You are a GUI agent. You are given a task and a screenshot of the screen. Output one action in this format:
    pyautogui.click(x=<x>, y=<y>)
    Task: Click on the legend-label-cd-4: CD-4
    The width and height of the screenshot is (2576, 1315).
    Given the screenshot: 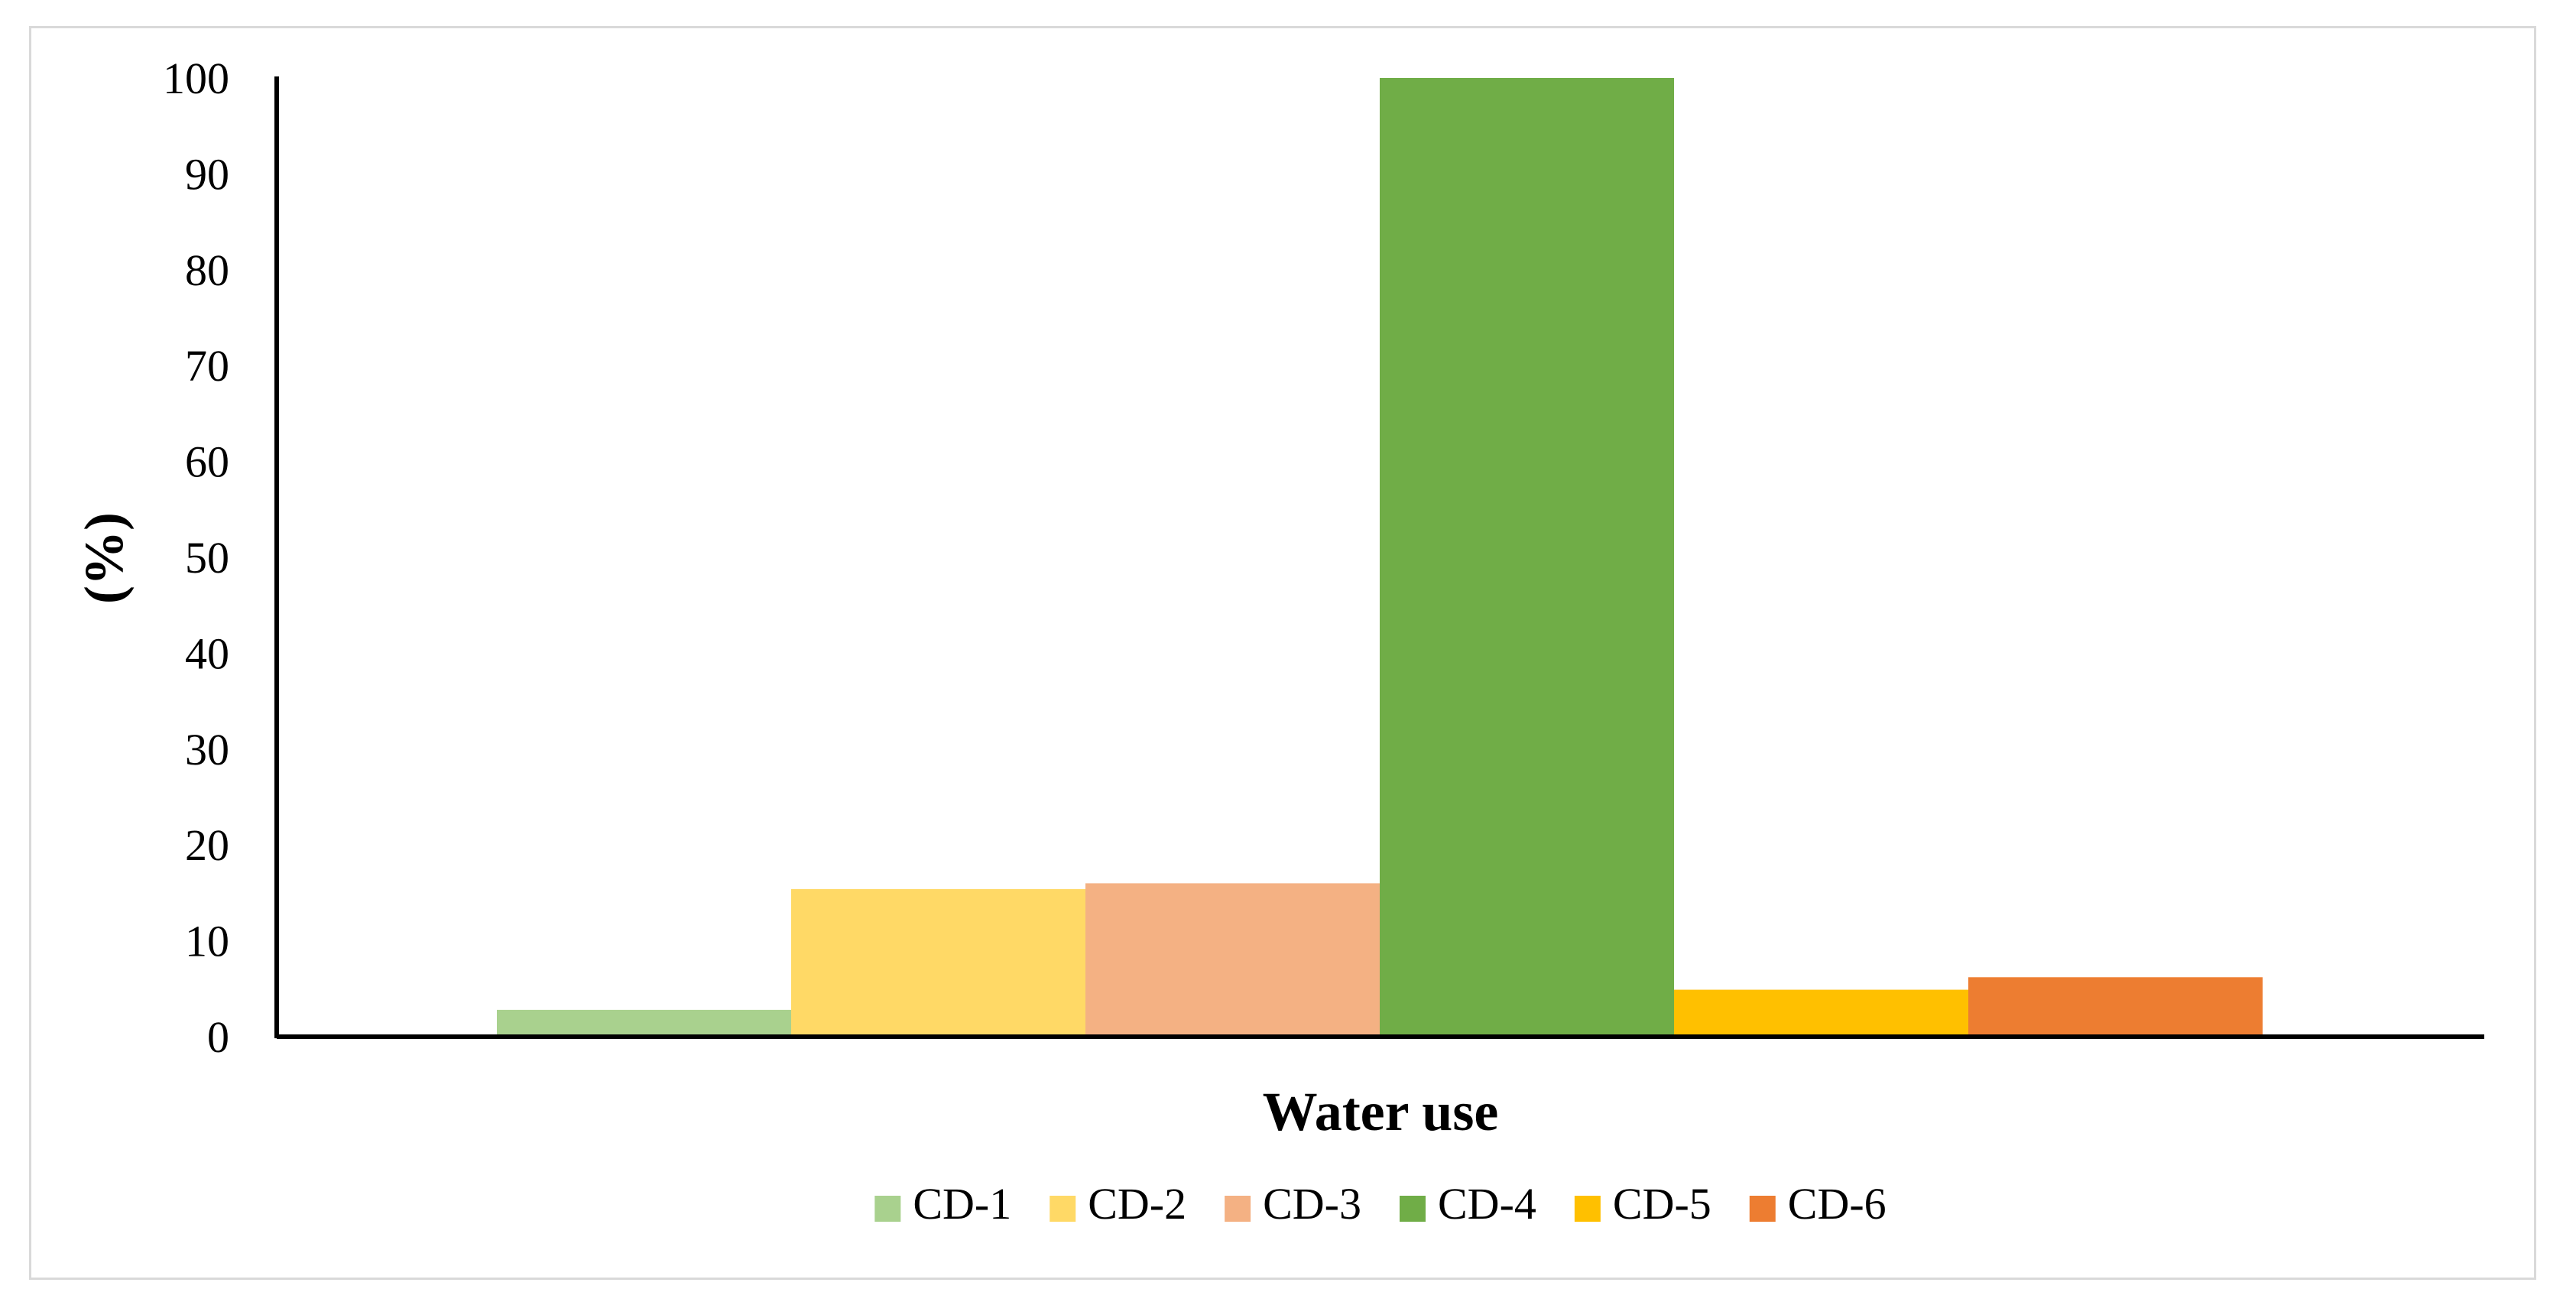 What is the action you would take?
    pyautogui.click(x=1487, y=1204)
    